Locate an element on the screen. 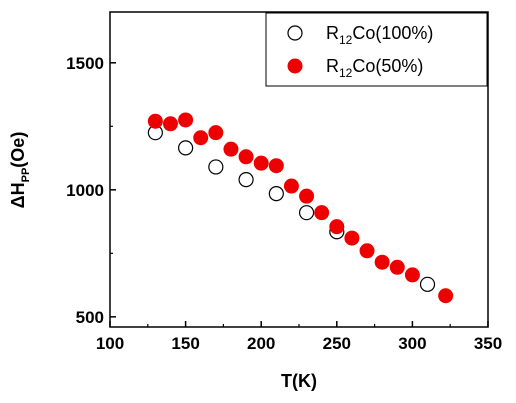 Image resolution: width=516 pixels, height=403 pixels. y-axis-title-main: ΔH is located at coordinates (18, 195).